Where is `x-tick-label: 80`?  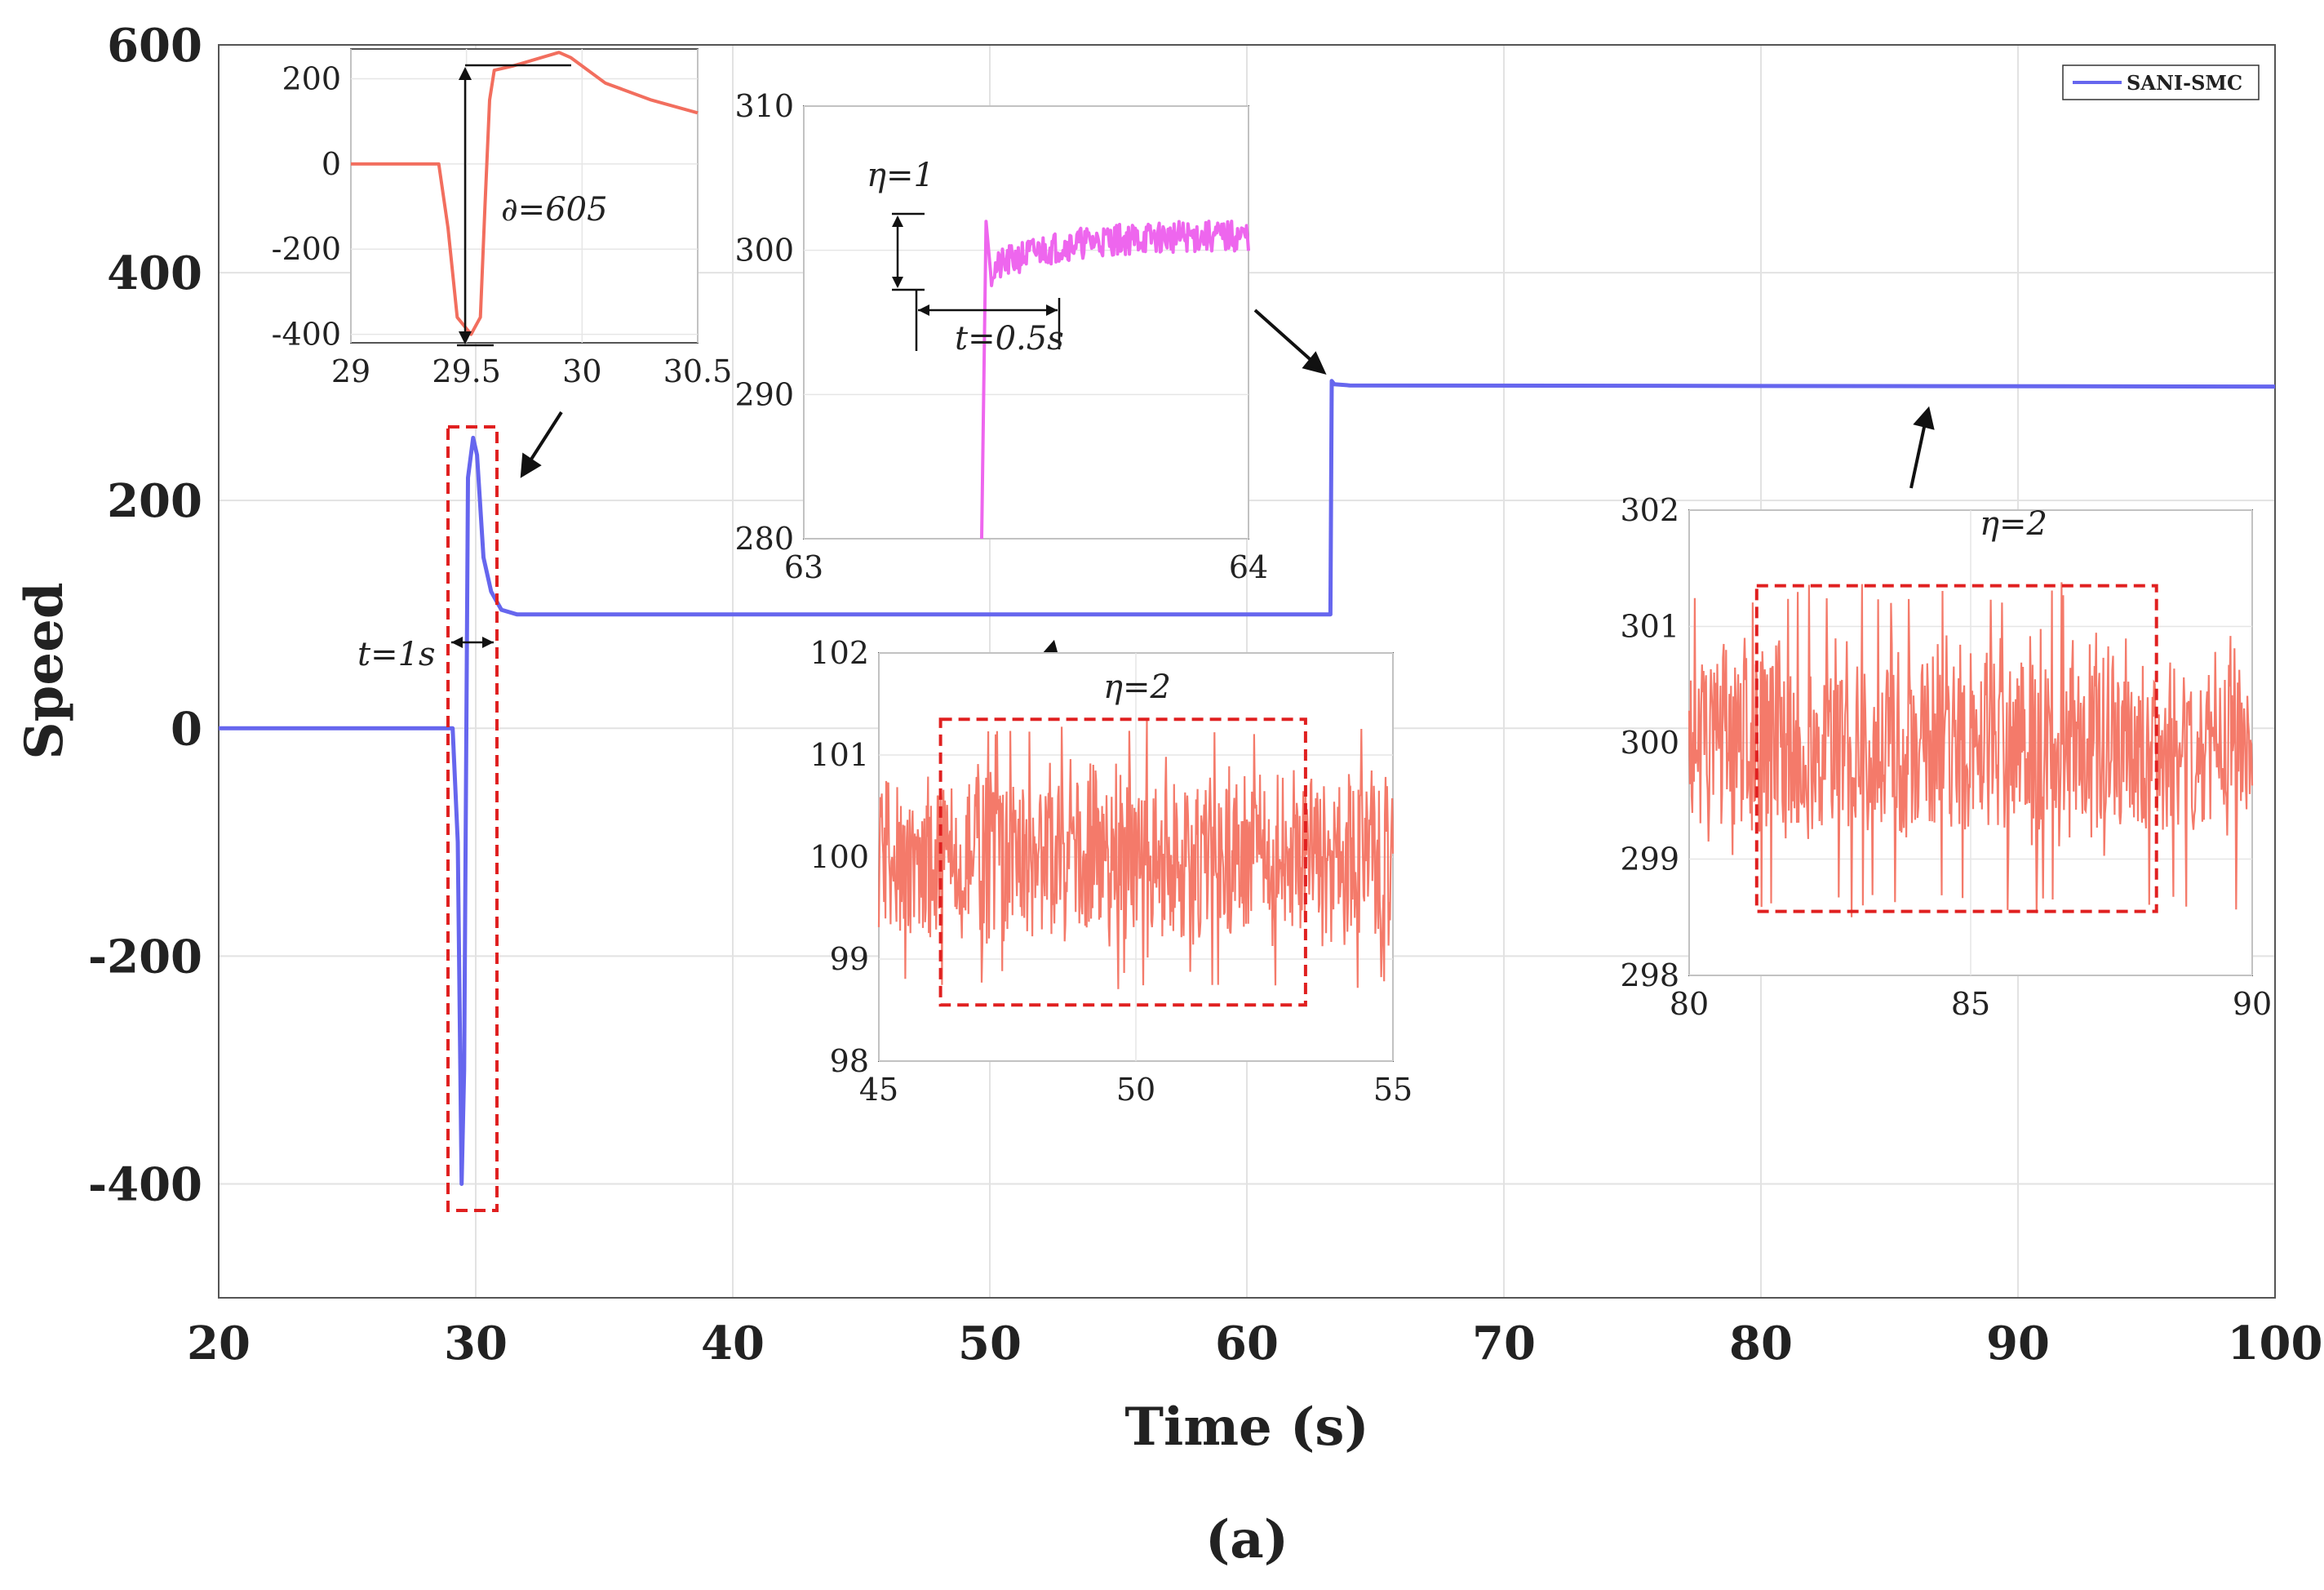 x-tick-label: 80 is located at coordinates (1761, 1343).